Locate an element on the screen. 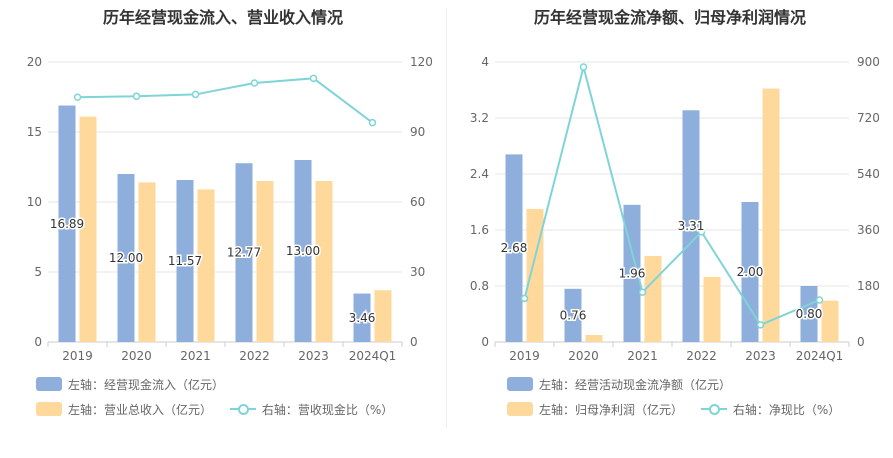 Image resolution: width=893 pixels, height=458 pixels. legend-item-cash-inflow: 左轴：经营现金流入（亿元） is located at coordinates (130, 385).